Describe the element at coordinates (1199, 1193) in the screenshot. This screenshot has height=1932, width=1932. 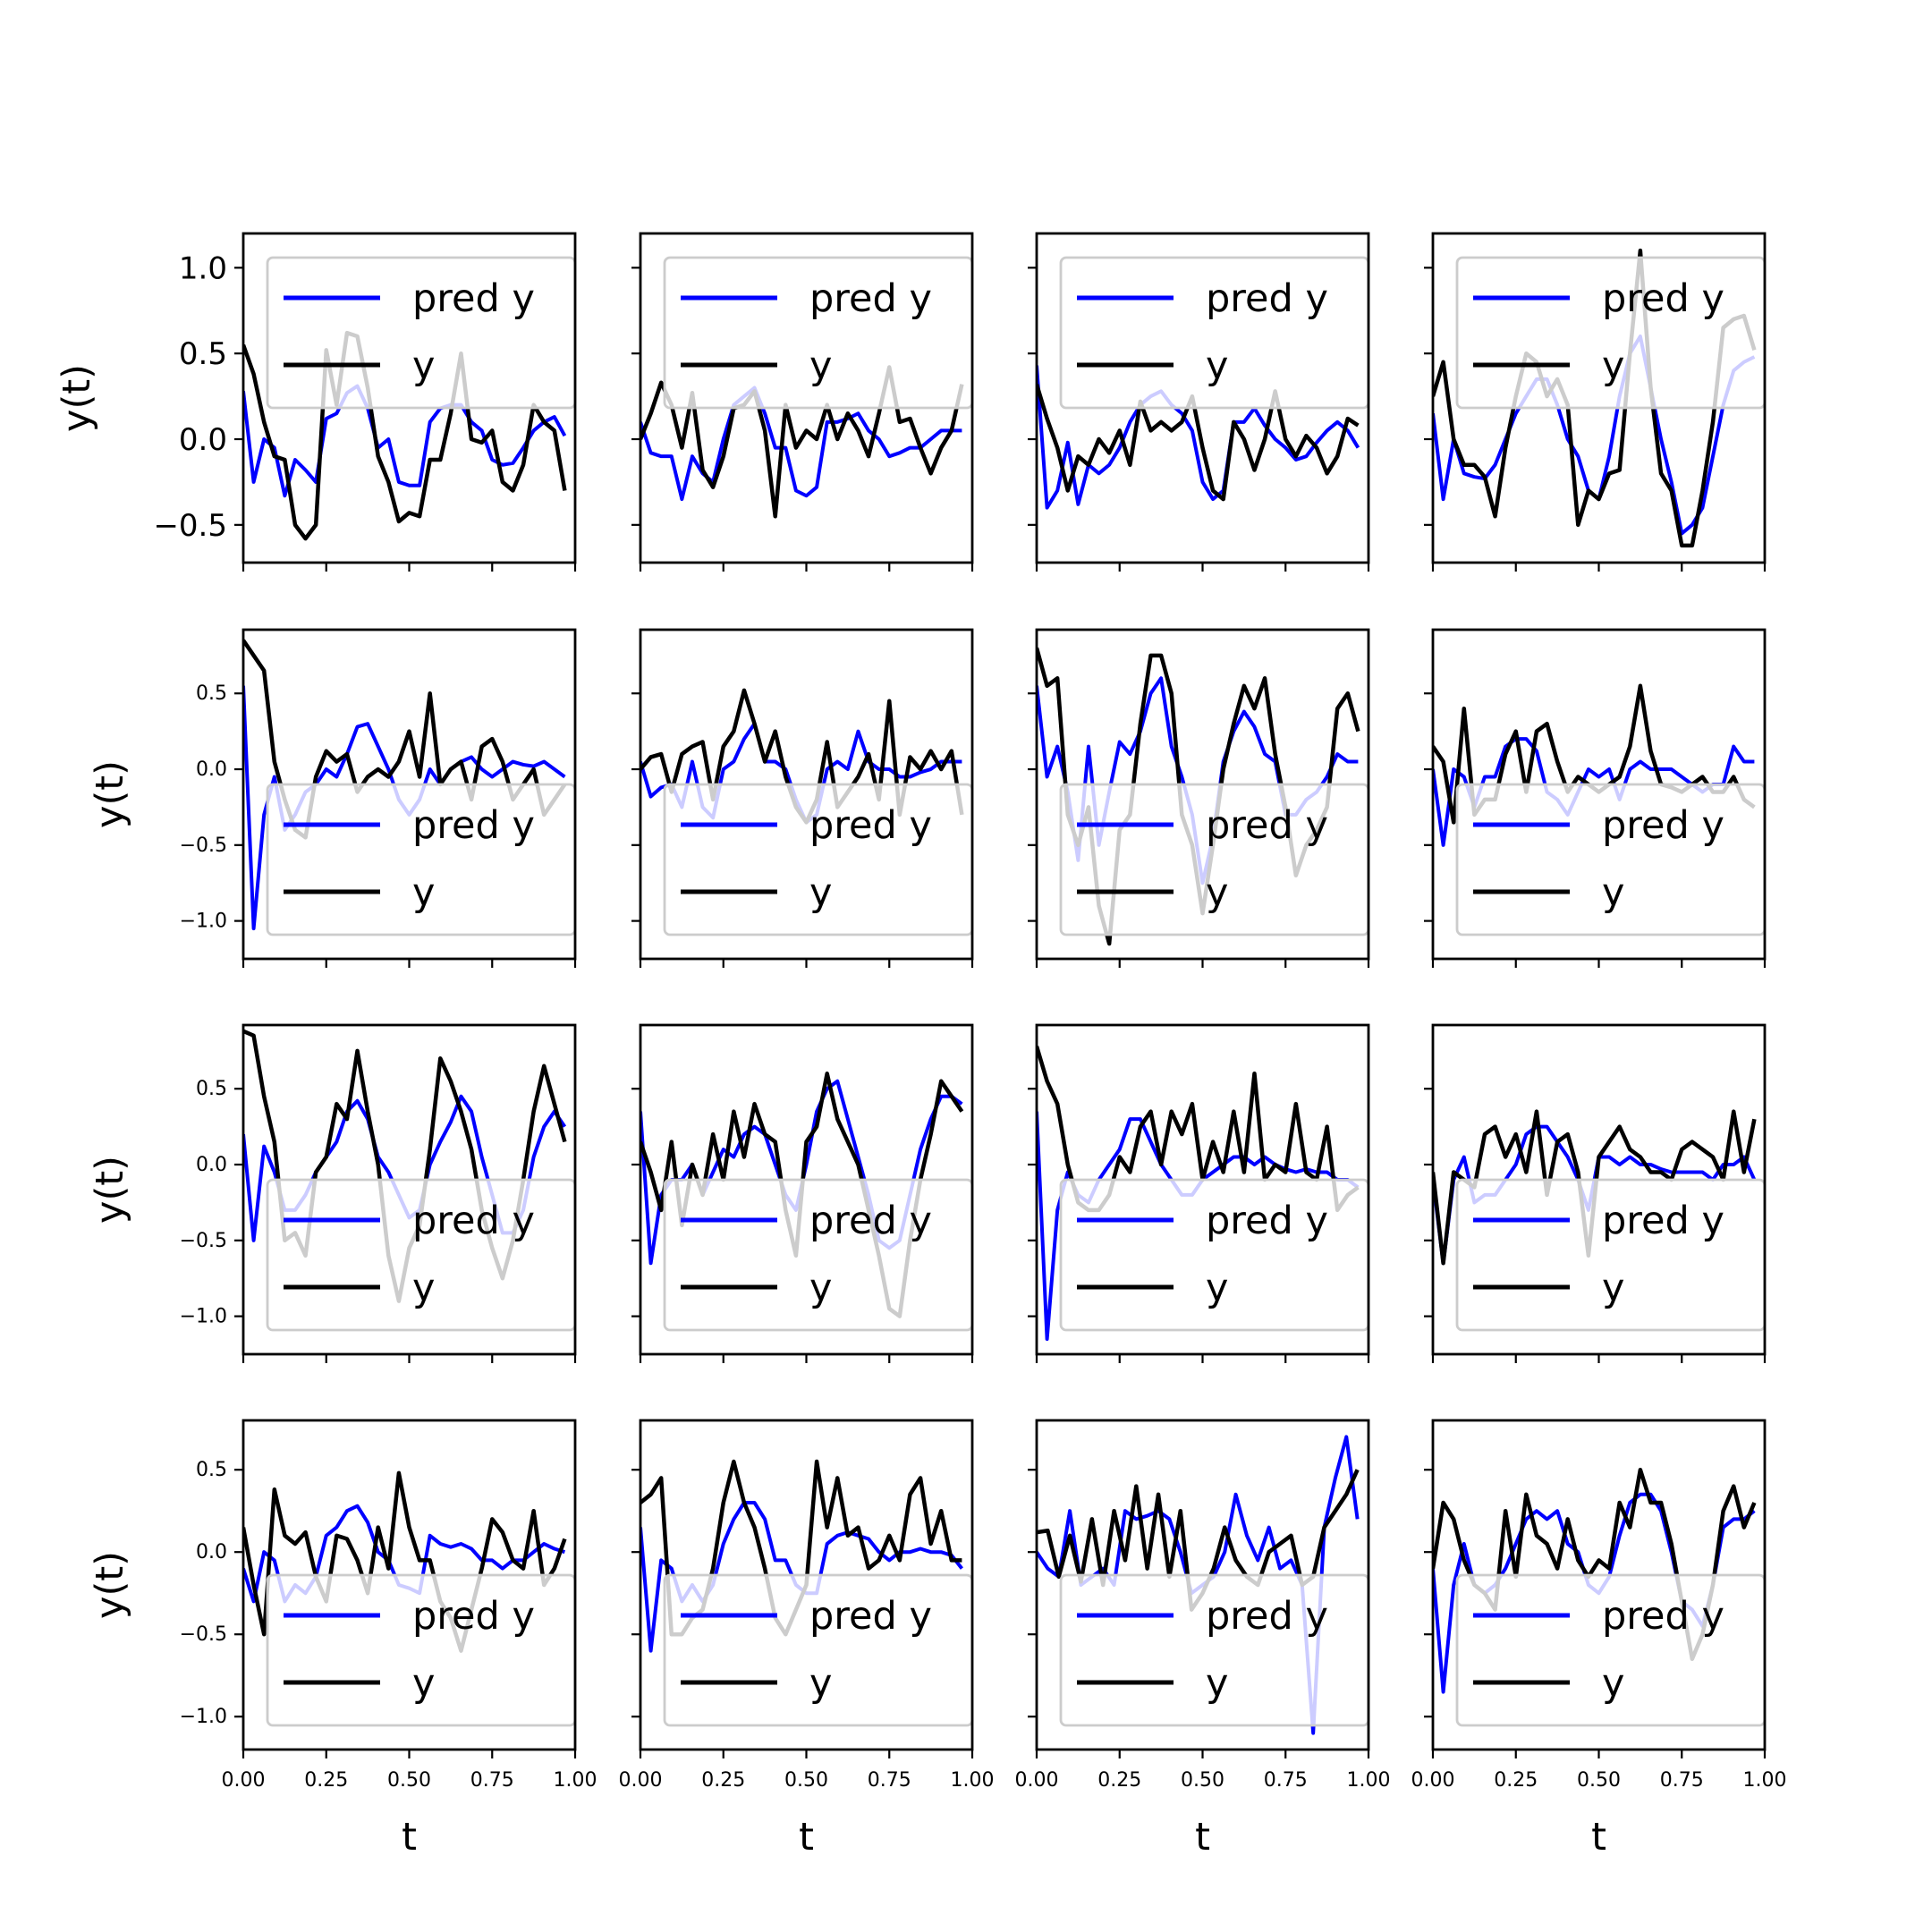
I see `subplot-11: pred y y` at that location.